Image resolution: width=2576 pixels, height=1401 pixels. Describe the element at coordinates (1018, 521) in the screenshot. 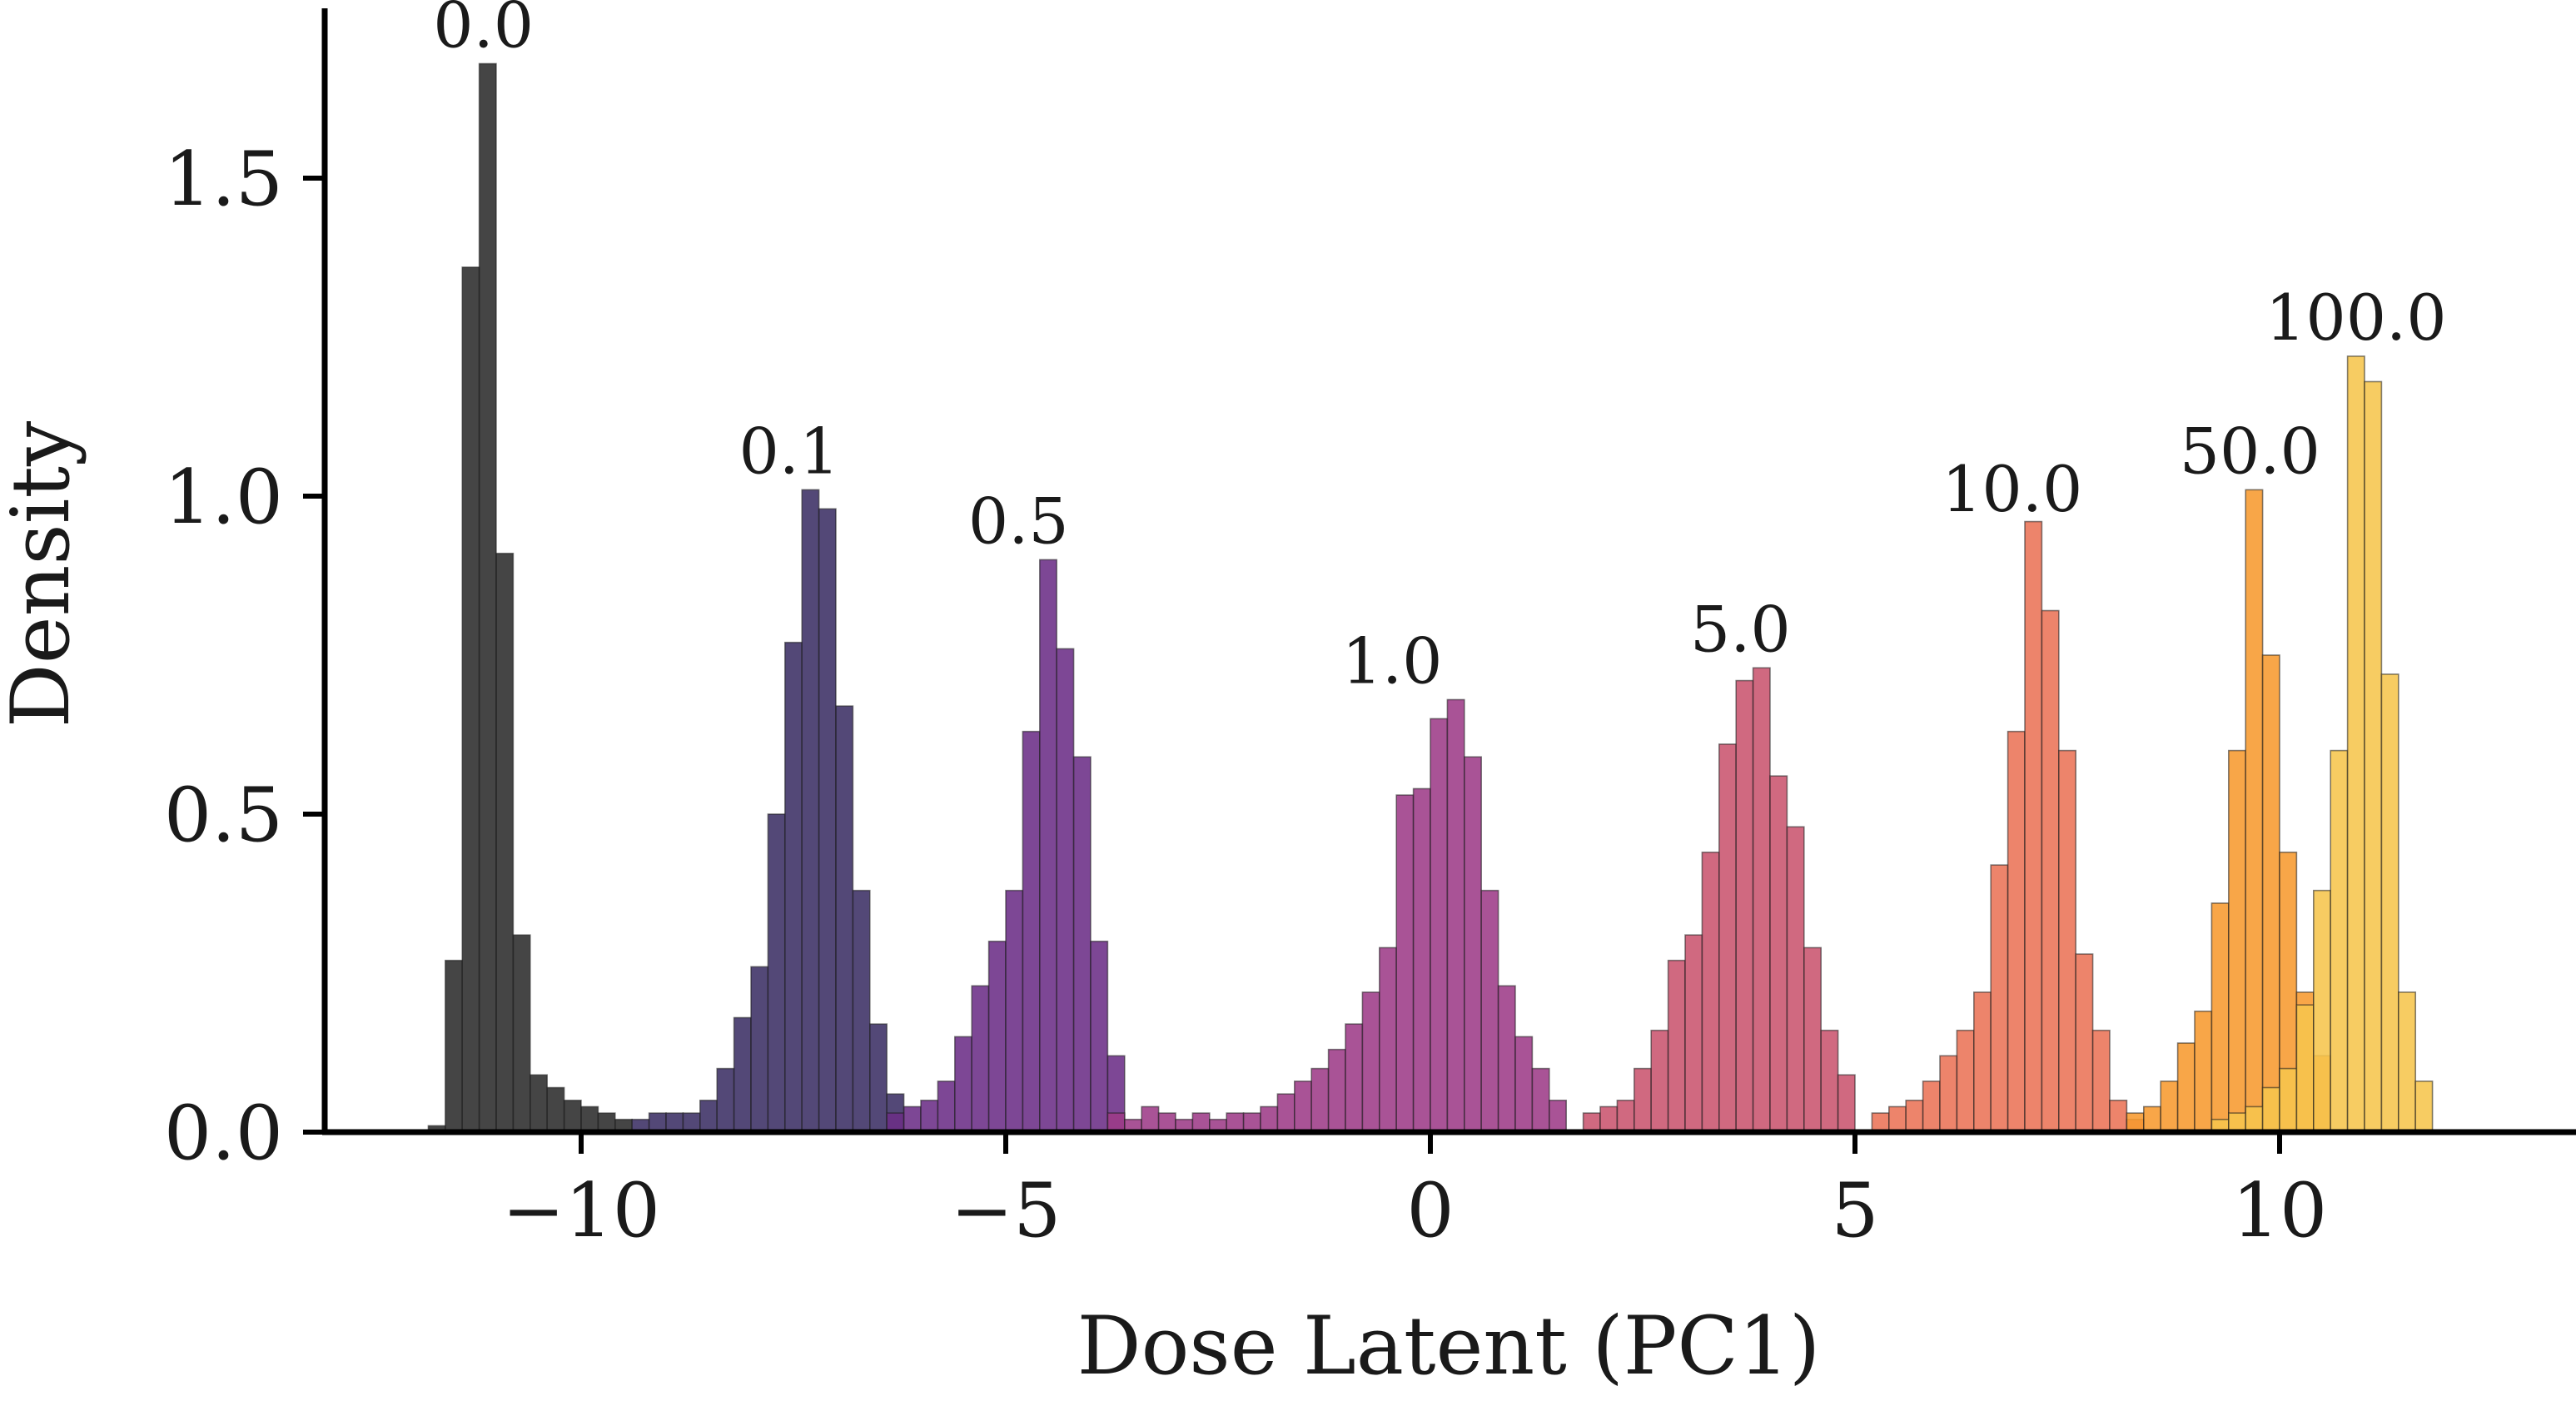

I see `peak-label-2: 0.5` at that location.